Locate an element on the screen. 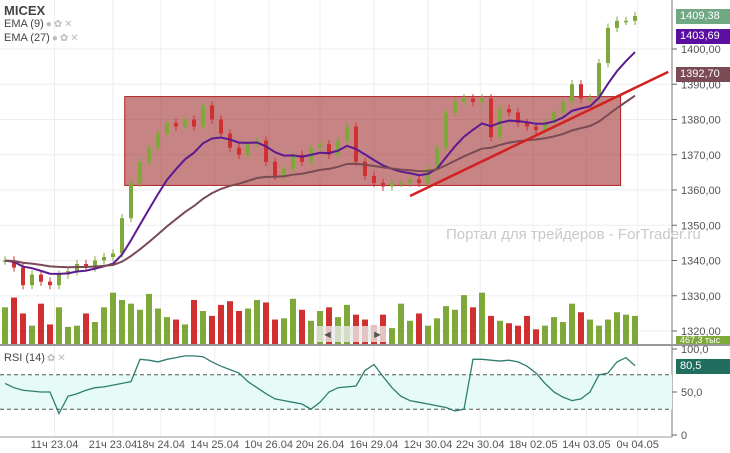 The width and height of the screenshot is (730, 453). time-tick-label: 21ч 23.04 is located at coordinates (113, 445).